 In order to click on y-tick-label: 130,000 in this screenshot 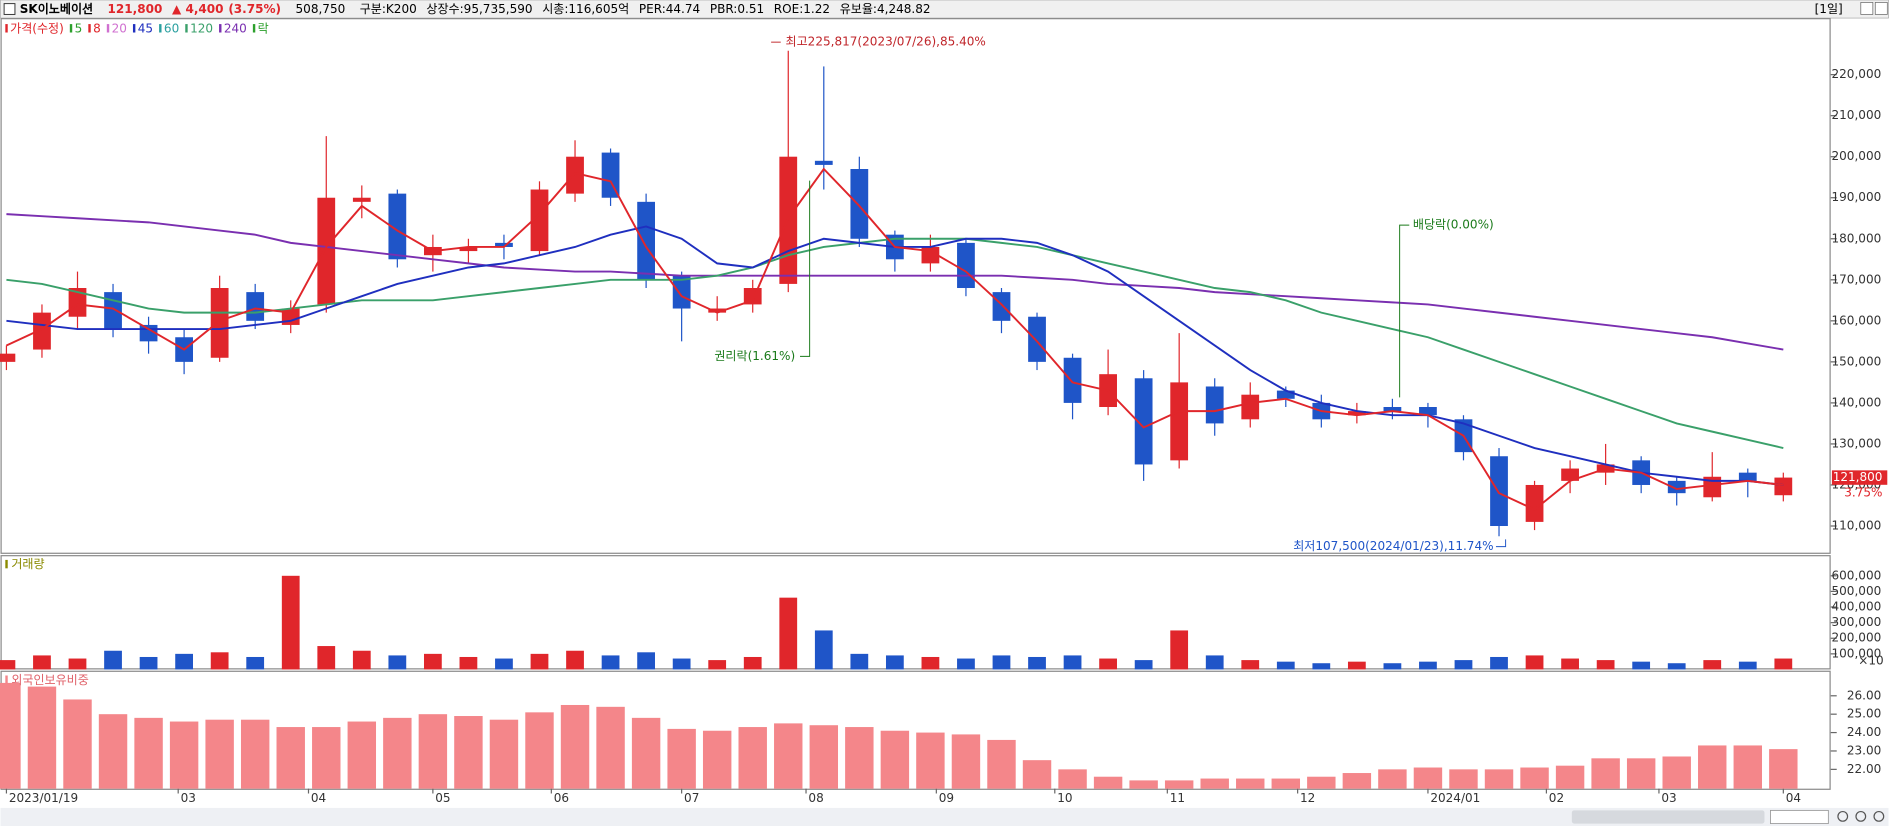, I will do `click(1857, 443)`.